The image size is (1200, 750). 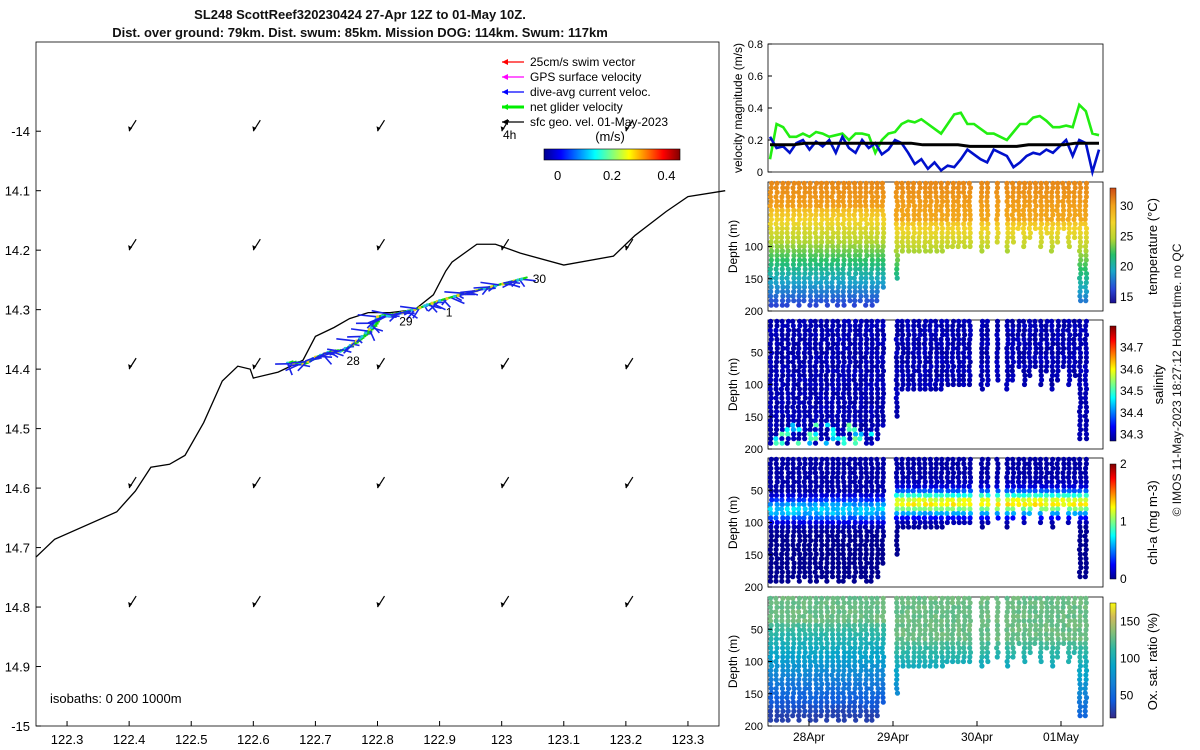 What do you see at coordinates (427, 305) in the screenshot?
I see `track-point` at bounding box center [427, 305].